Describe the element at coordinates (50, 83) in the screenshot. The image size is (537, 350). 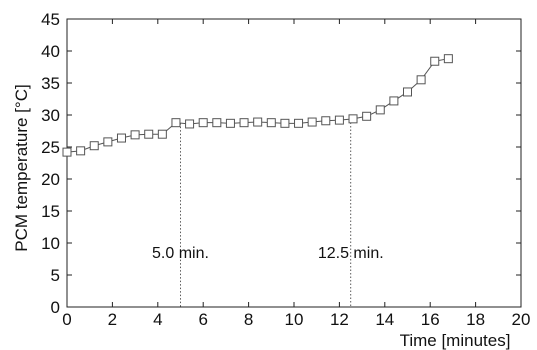
I see `y-tick-label: 35` at that location.